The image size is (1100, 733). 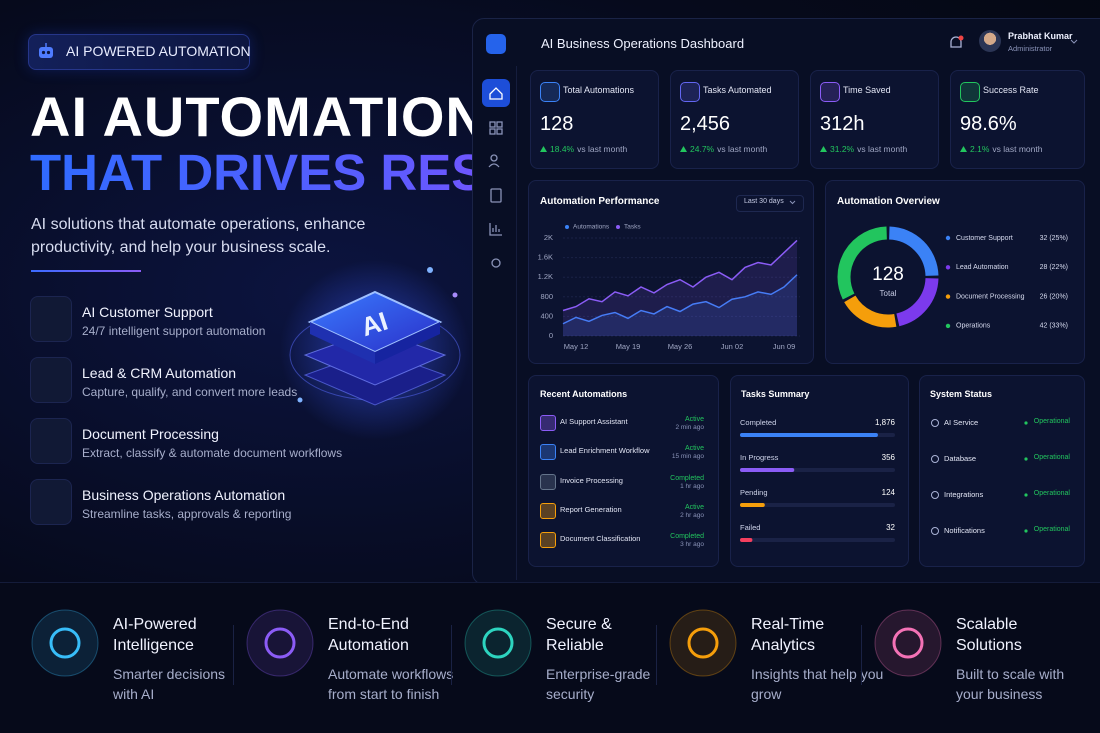 What do you see at coordinates (1011, 90) in the screenshot?
I see `stat-label: Success Rate` at bounding box center [1011, 90].